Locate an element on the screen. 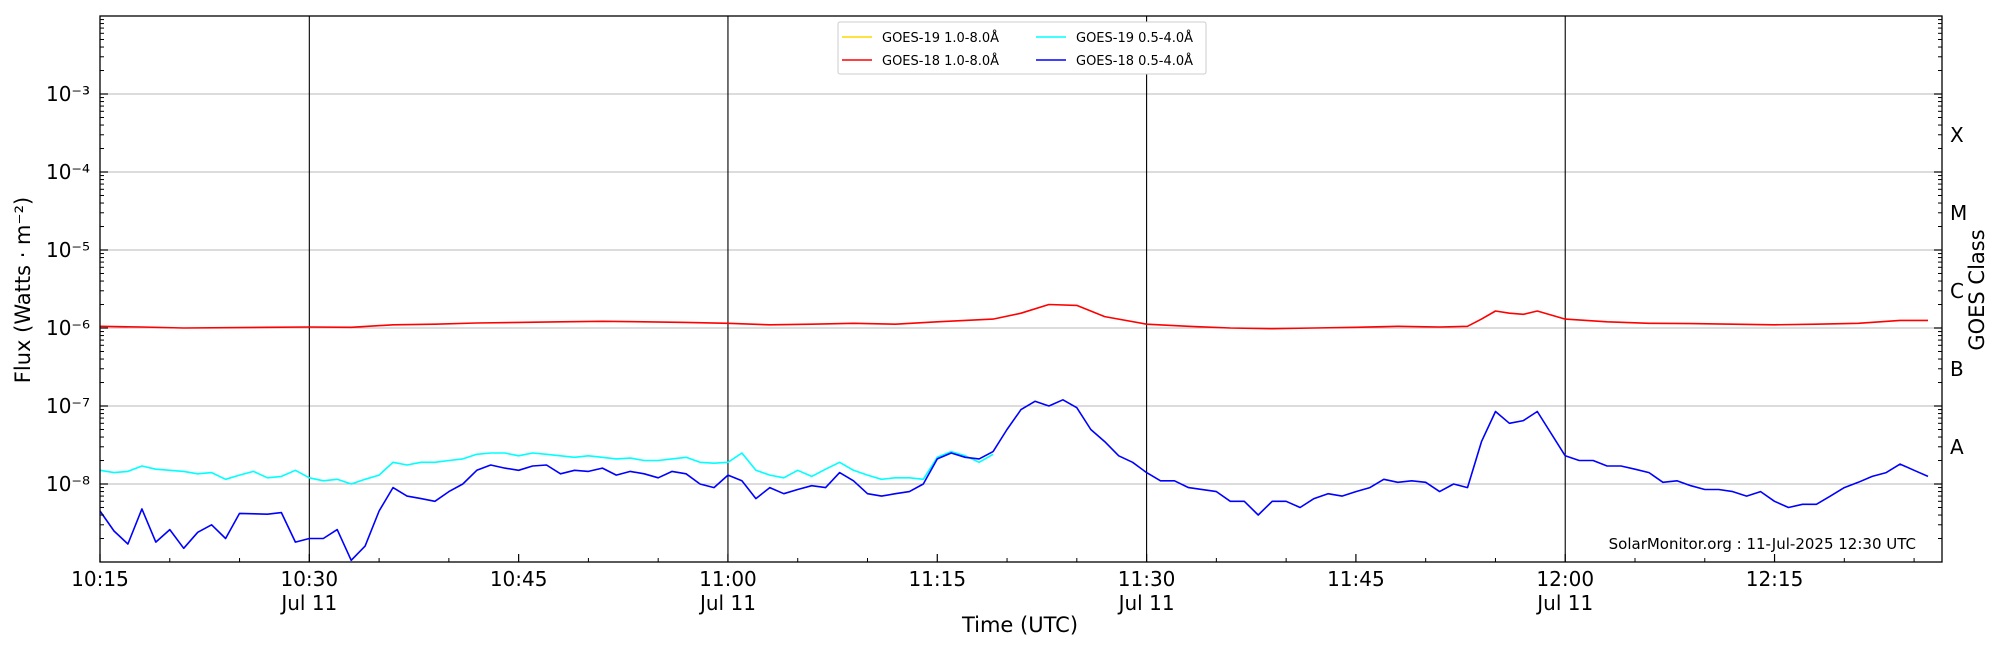 The image size is (2000, 650). x-tick-label: 10:15 is located at coordinates (100, 579).